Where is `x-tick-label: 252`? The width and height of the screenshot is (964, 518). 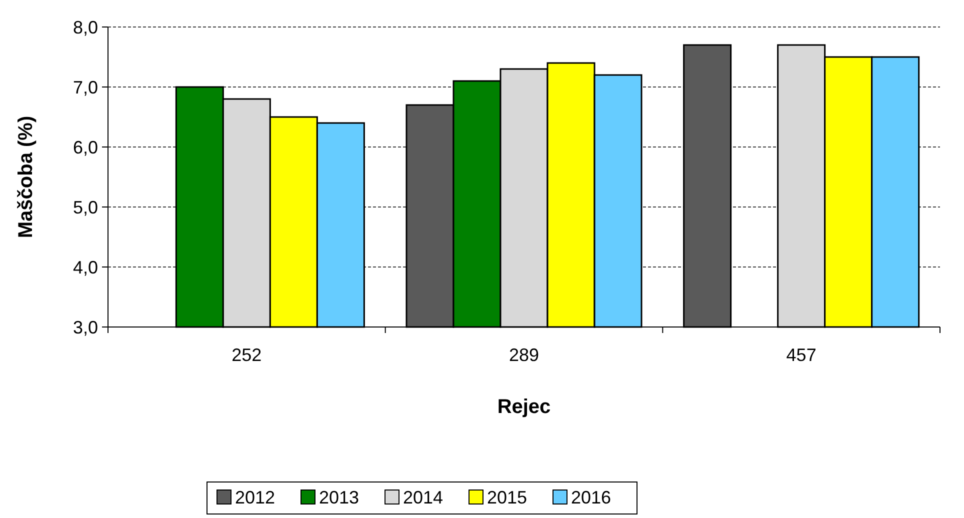 x-tick-label: 252 is located at coordinates (247, 355).